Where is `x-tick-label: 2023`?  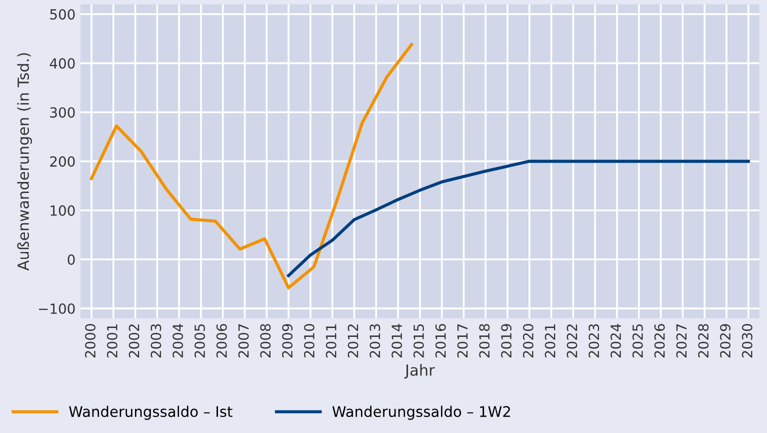
x-tick-label: 2023 is located at coordinates (594, 341).